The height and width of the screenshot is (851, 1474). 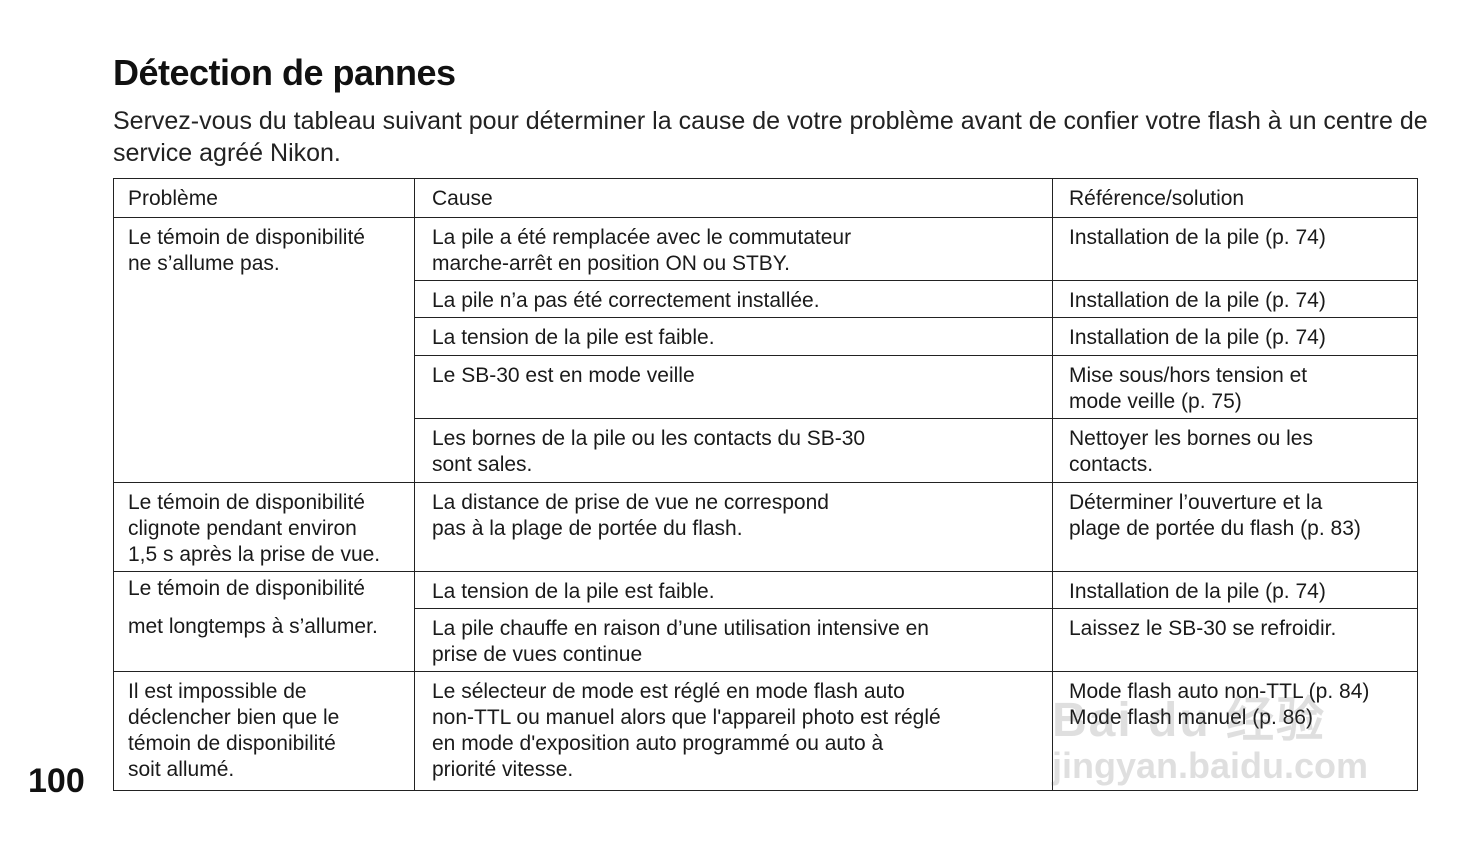 I want to click on reference-cell: Nettoyer les bornes ou les contacts., so click(x=1235, y=450).